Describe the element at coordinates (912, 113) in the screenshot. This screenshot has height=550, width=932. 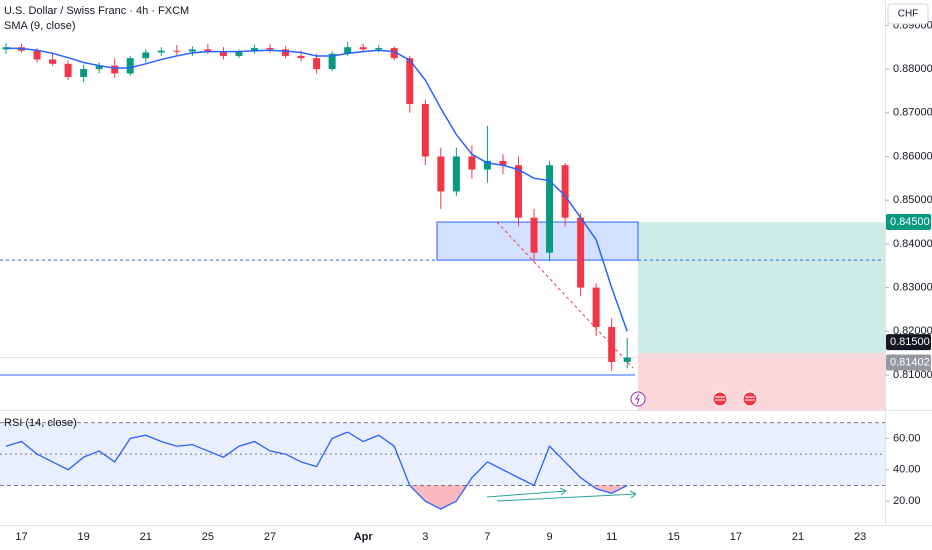
I see `y-tick-label: 0.87000` at that location.